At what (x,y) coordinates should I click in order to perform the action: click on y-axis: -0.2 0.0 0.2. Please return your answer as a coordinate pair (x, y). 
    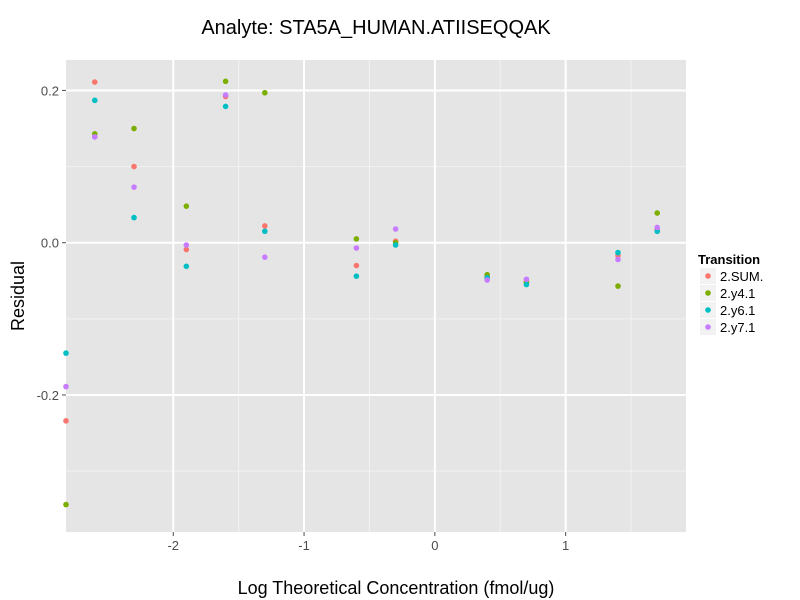
    Looking at the image, I should click on (51, 243).